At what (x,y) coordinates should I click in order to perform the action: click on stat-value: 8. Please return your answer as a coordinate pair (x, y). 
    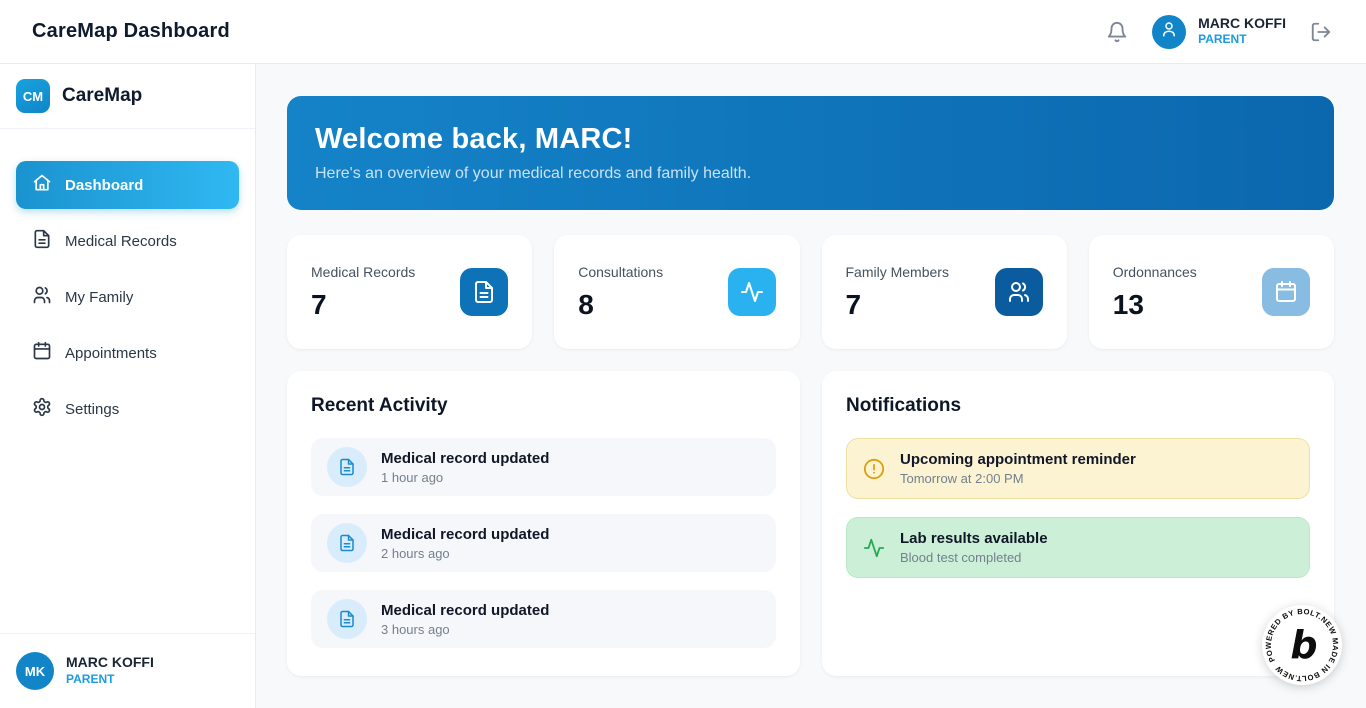
    Looking at the image, I should click on (586, 304).